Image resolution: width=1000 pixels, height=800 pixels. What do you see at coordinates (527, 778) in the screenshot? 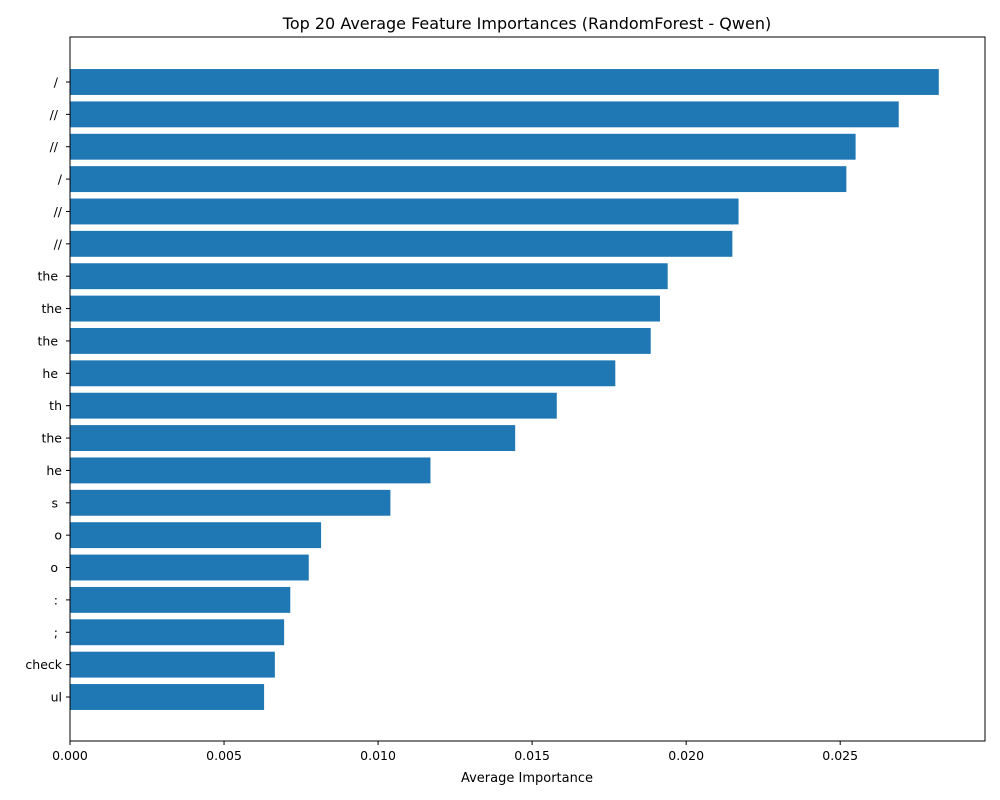
I see `x-axis-label: Average Importance` at bounding box center [527, 778].